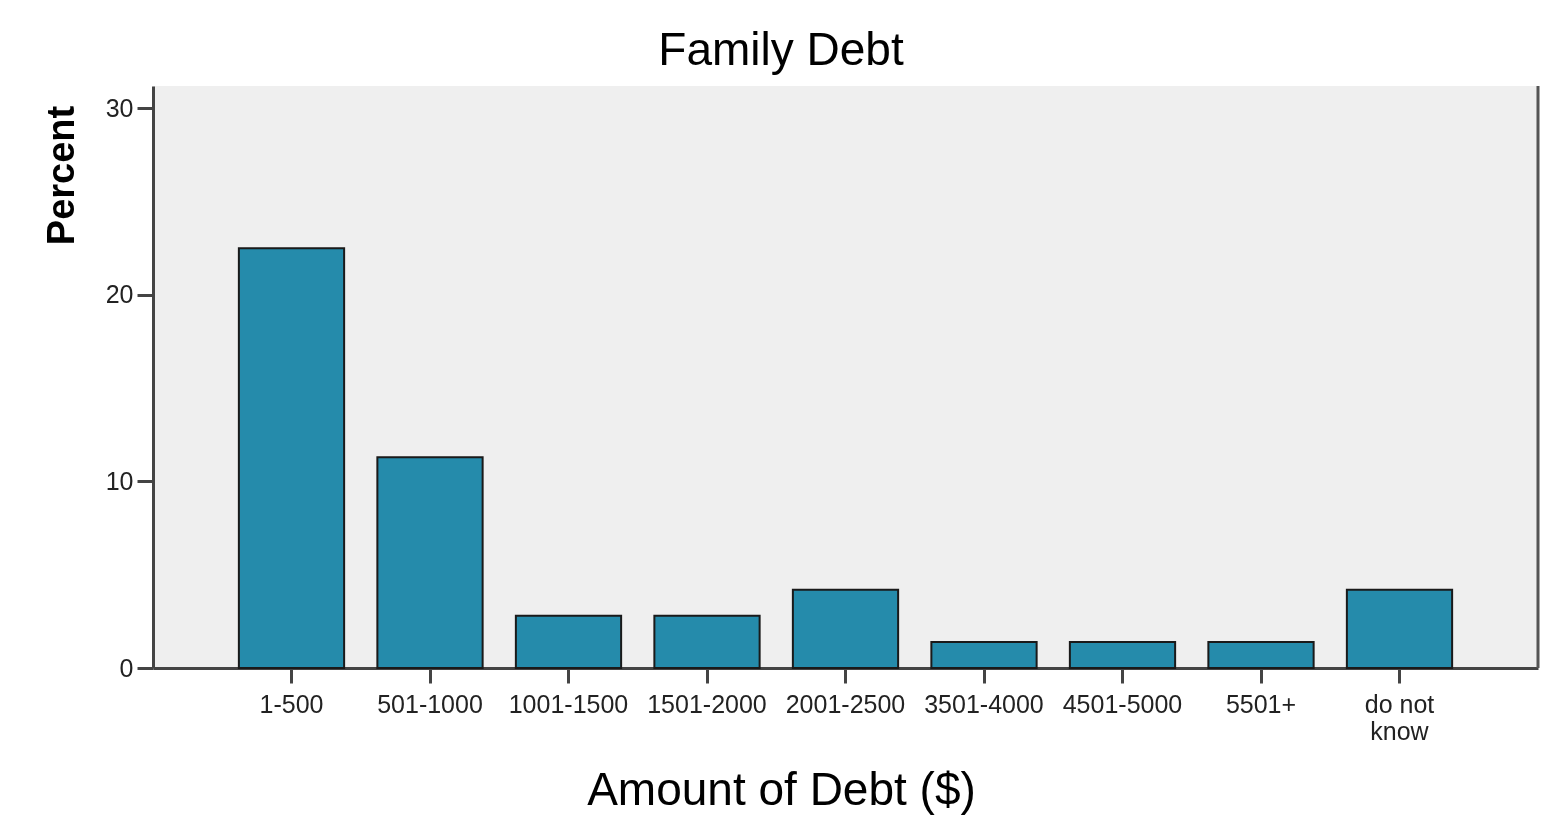 The height and width of the screenshot is (822, 1545). Describe the element at coordinates (291, 703) in the screenshot. I see `x-tick-label: 1-500` at that location.